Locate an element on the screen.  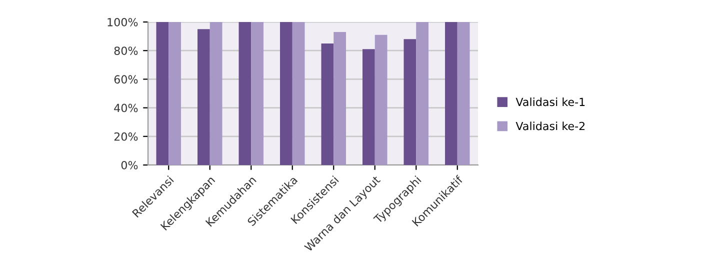
y-tick-label: 40% is located at coordinates (126, 108).